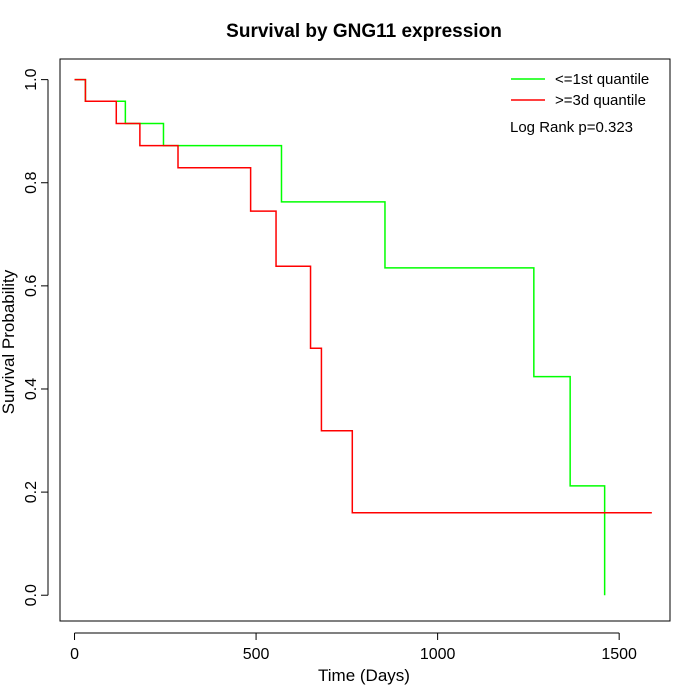  Describe the element at coordinates (364, 675) in the screenshot. I see `x-axis-label: Time (Days)` at that location.